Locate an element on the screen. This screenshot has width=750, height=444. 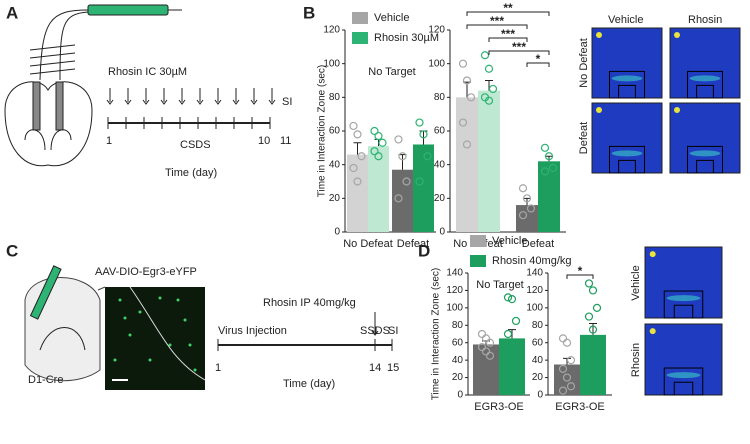
significance-label: *** is located at coordinates (519, 47).